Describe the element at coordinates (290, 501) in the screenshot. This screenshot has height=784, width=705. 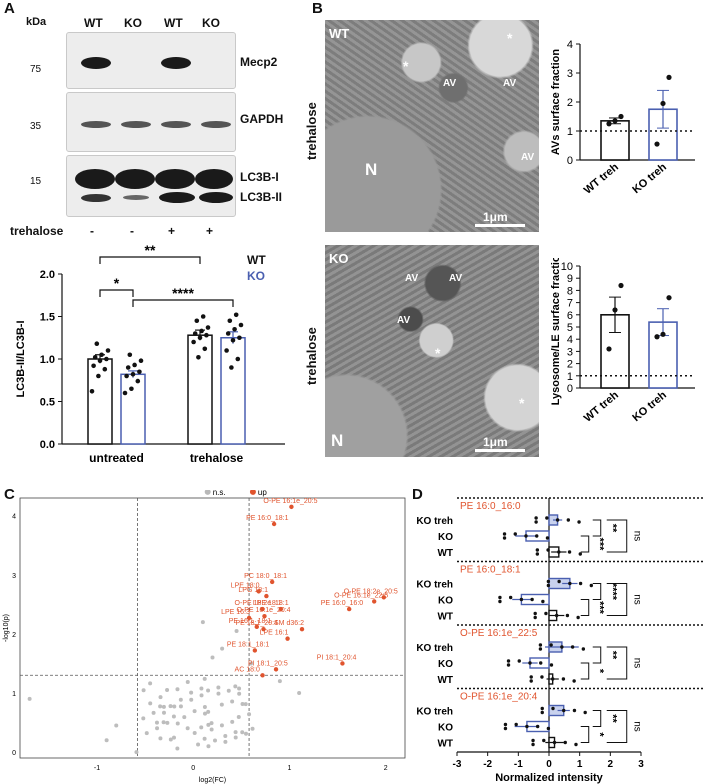
I see `point-label: O-PE 16:1e_20:5` at that location.